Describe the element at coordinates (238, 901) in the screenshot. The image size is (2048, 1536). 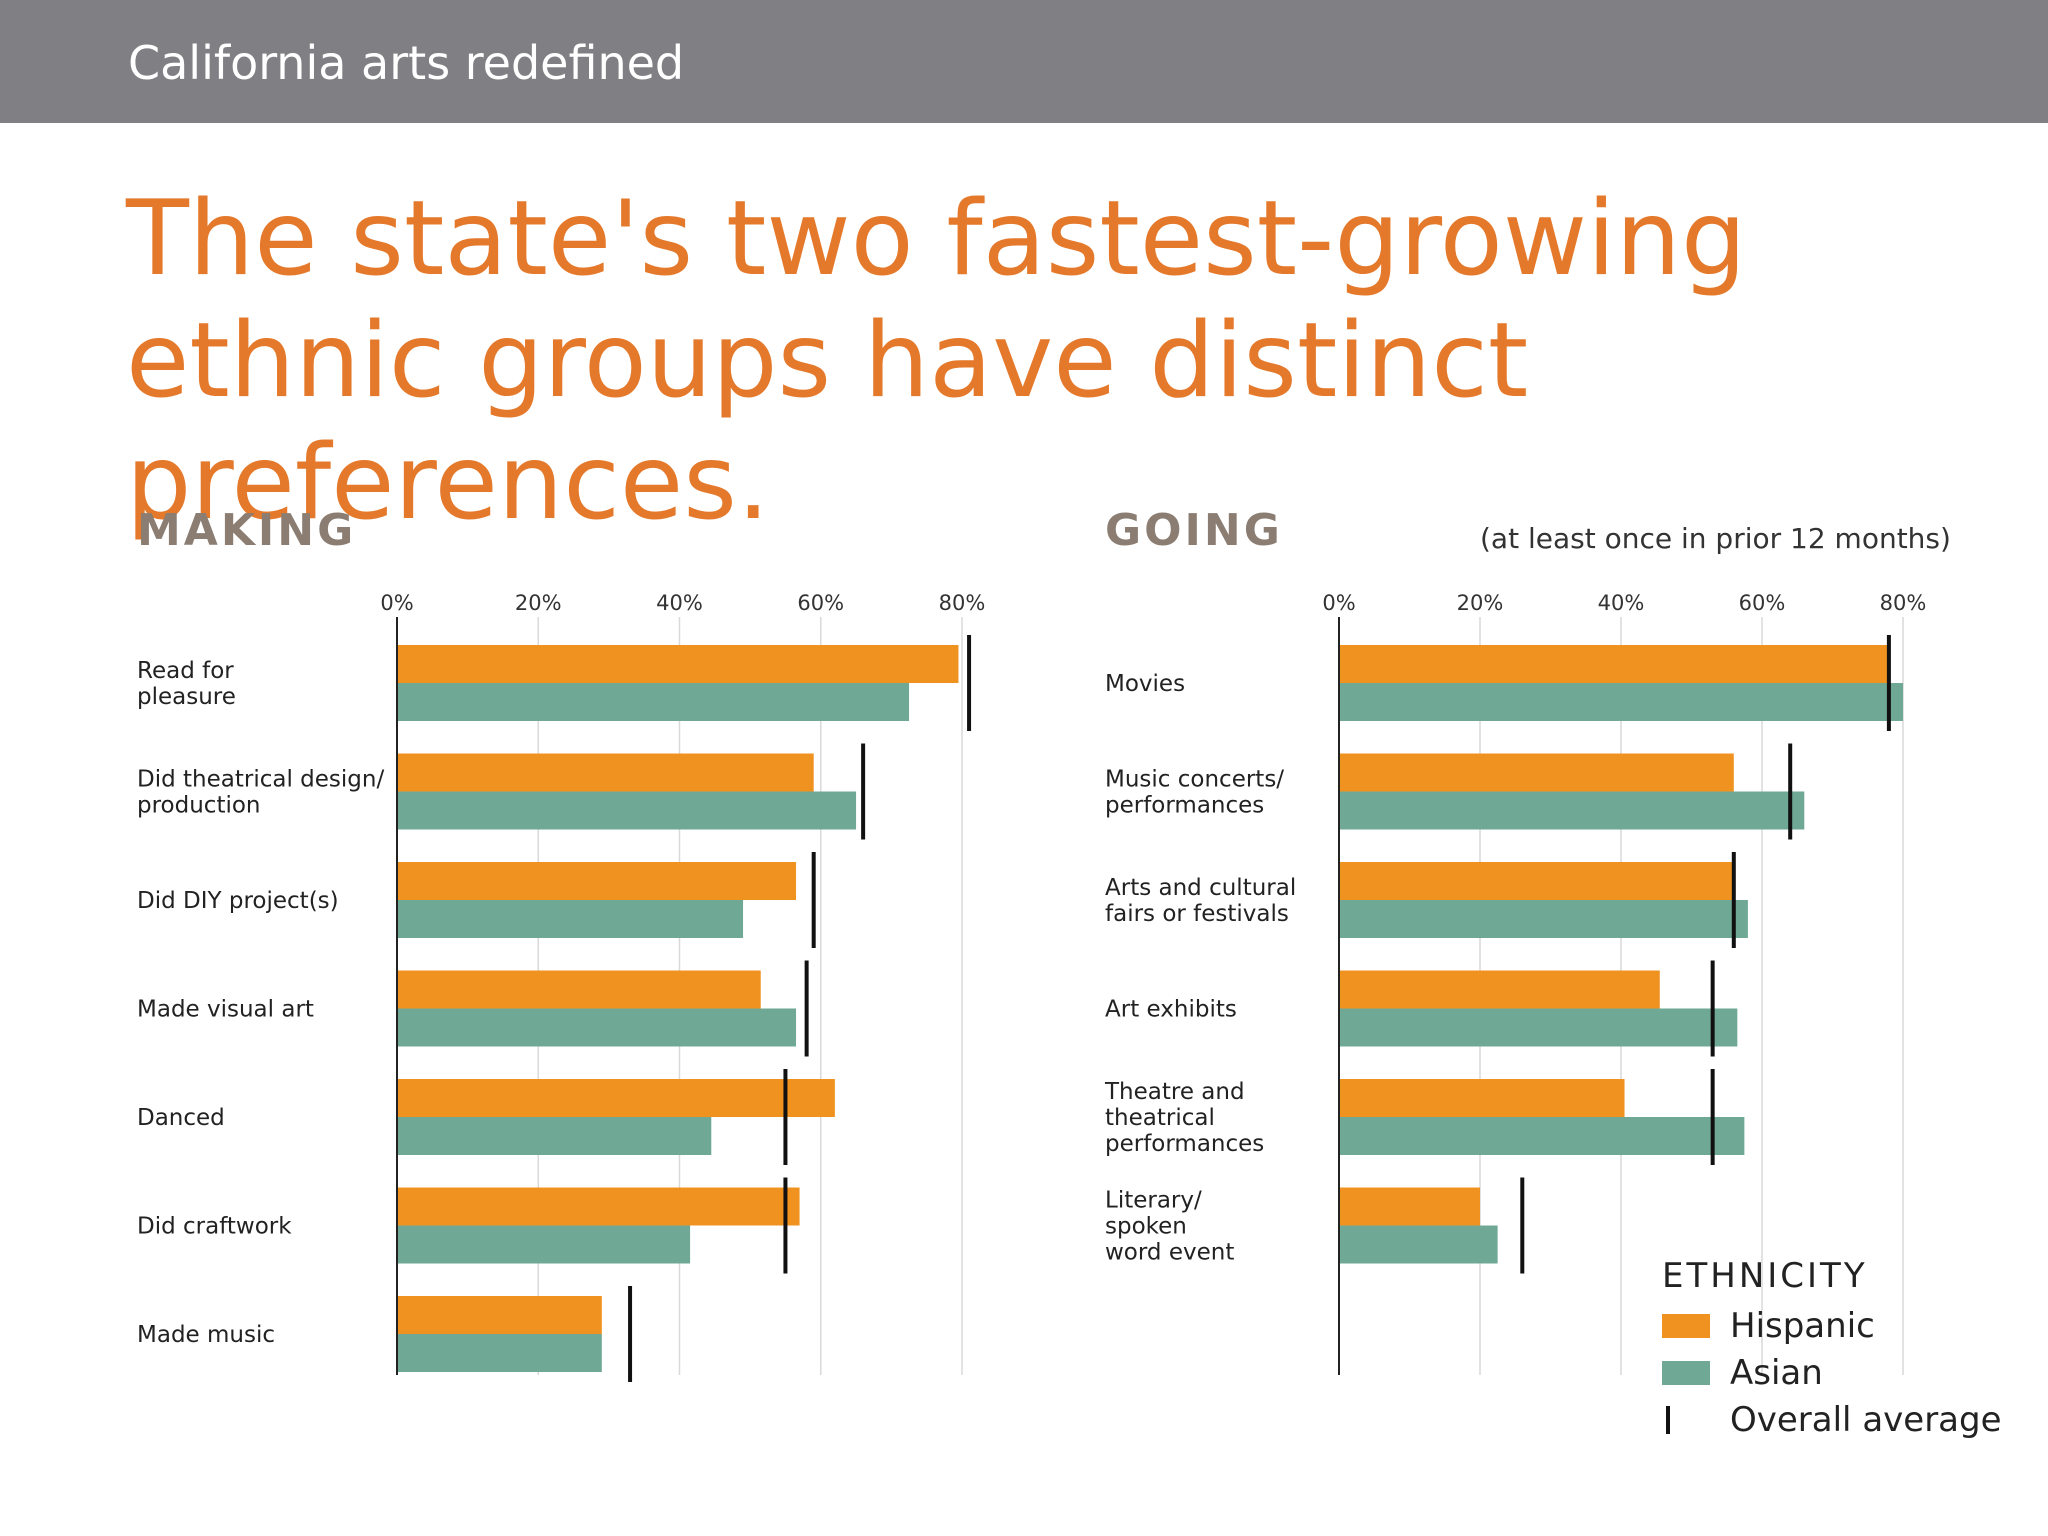
I see `making-category-label: Did DIY project(s)` at that location.